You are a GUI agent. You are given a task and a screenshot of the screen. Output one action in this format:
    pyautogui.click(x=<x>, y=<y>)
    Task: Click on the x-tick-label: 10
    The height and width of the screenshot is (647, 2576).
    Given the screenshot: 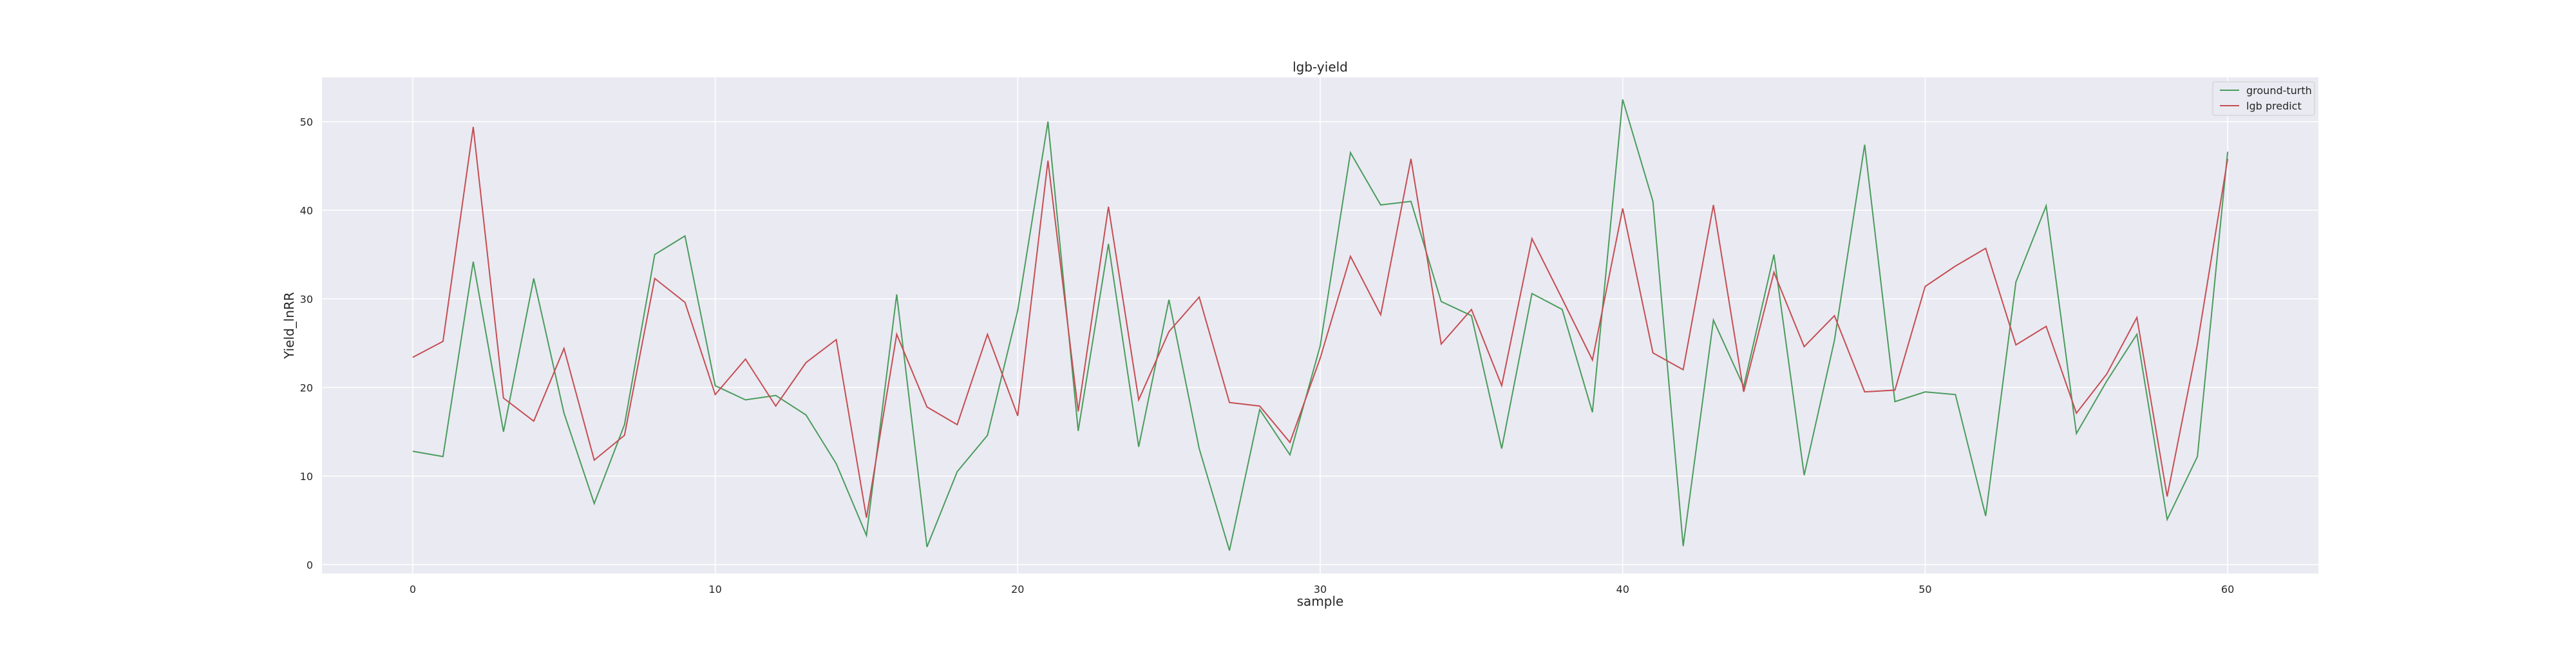 What is the action you would take?
    pyautogui.click(x=715, y=589)
    